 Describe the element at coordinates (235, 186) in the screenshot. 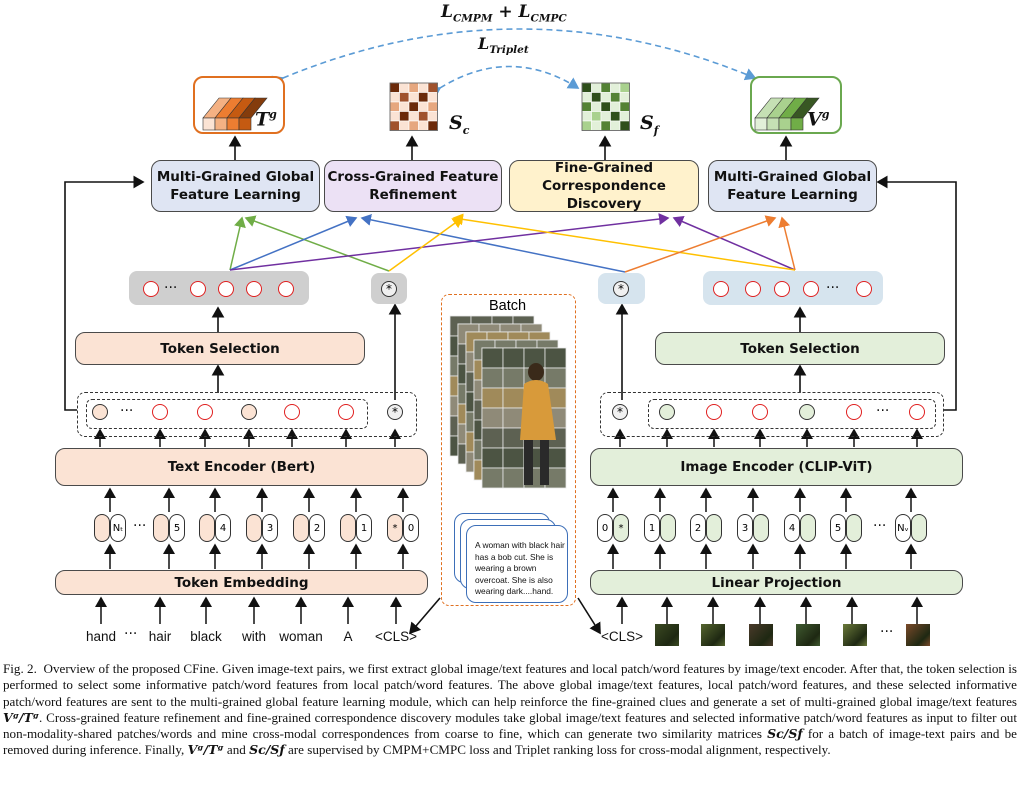

I see `multi-grained-global-feature-learning-text: Multi-Grained Global Feature Learning` at that location.